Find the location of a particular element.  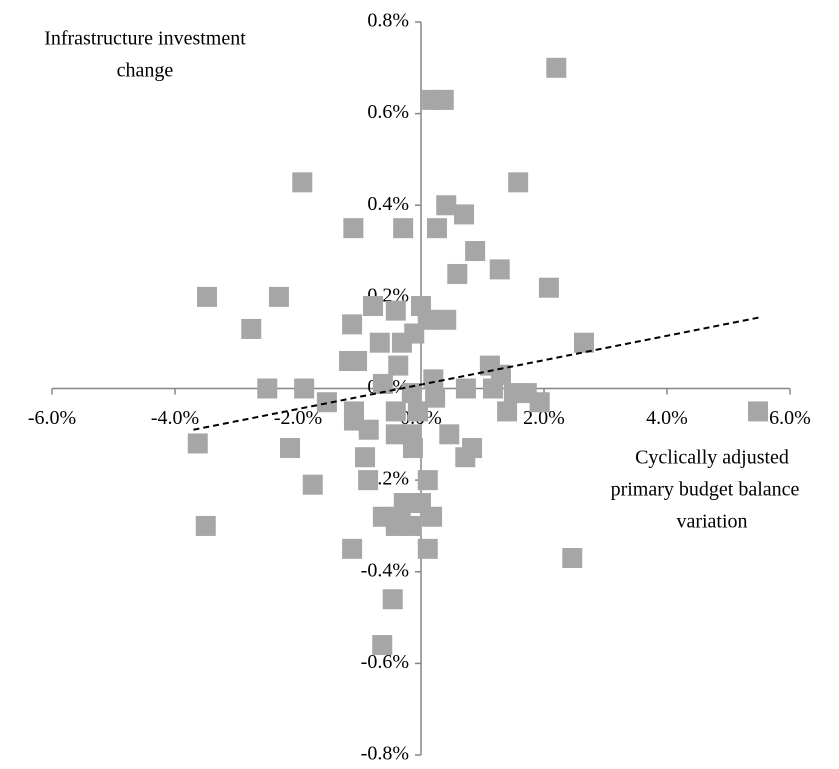

y-tick-label: 0.4% is located at coordinates (388, 204).